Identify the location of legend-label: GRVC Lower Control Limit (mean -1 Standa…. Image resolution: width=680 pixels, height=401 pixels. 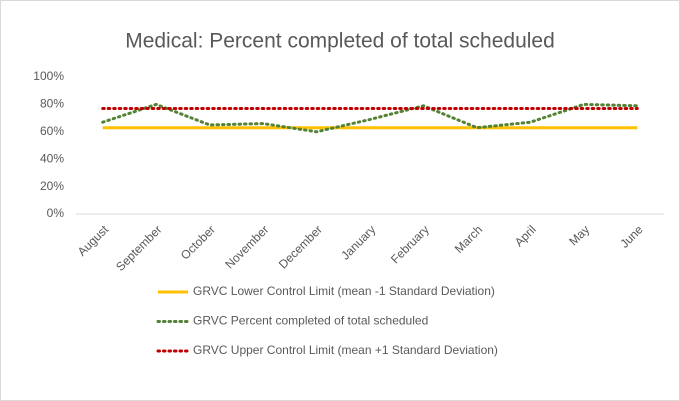
(344, 291).